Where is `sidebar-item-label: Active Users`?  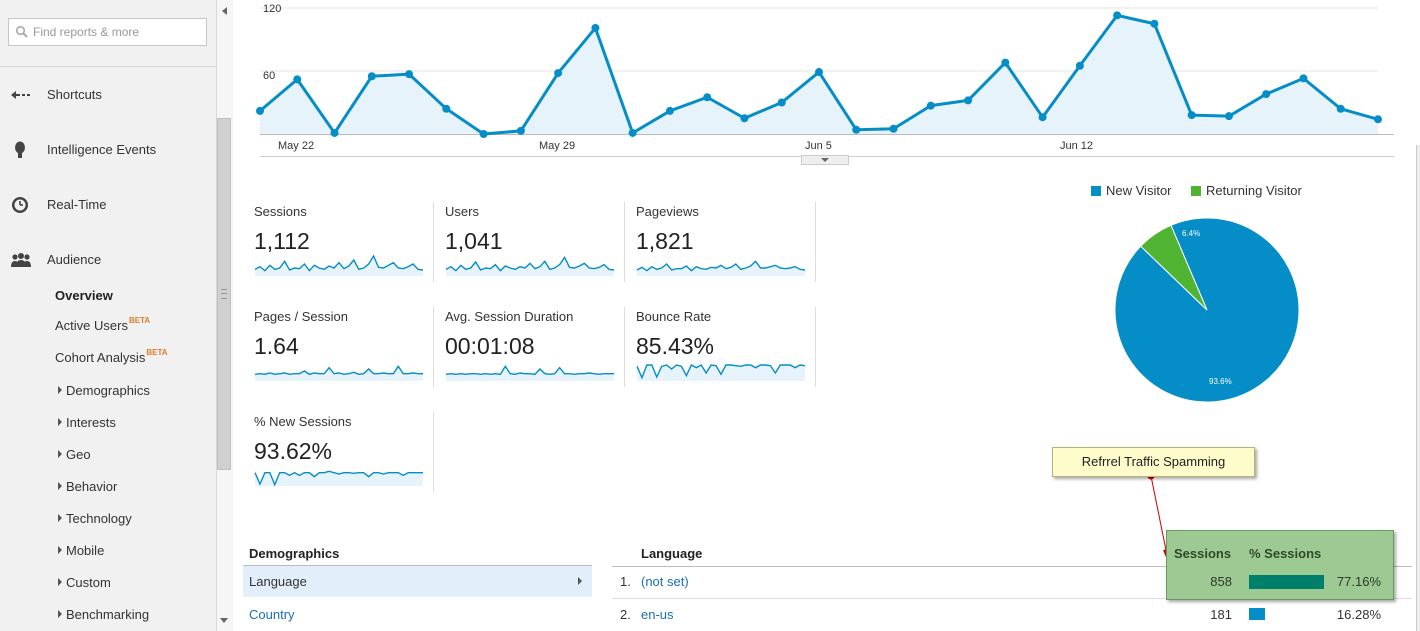
sidebar-item-label: Active Users is located at coordinates (91, 325).